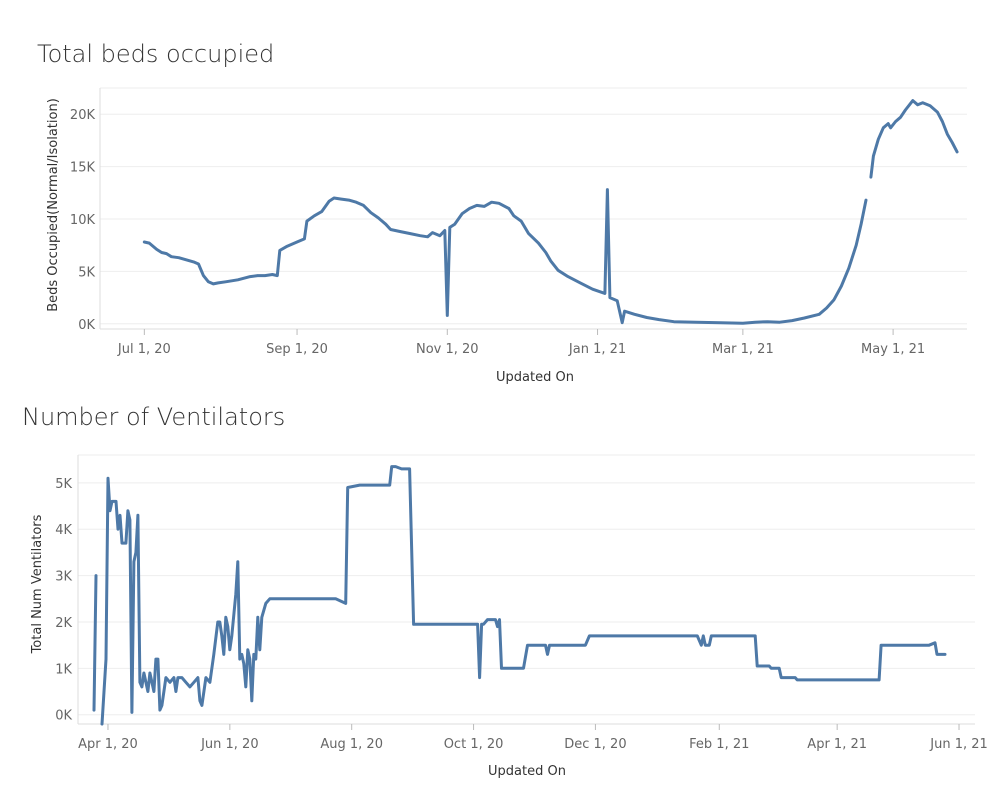  What do you see at coordinates (86, 325) in the screenshot?
I see `beds-y-tick-label: 0K` at bounding box center [86, 325].